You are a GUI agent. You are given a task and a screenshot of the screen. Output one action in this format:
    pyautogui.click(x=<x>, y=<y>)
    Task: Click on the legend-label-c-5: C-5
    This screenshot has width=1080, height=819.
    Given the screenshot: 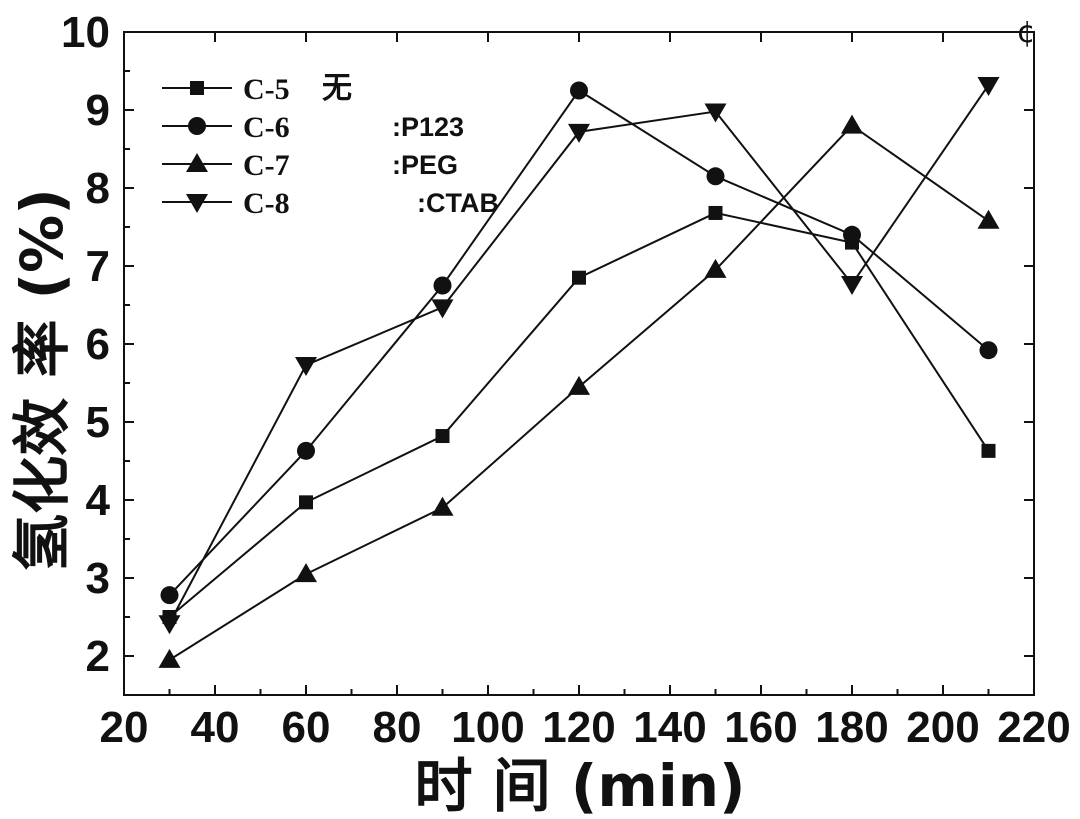 What is the action you would take?
    pyautogui.click(x=266, y=89)
    